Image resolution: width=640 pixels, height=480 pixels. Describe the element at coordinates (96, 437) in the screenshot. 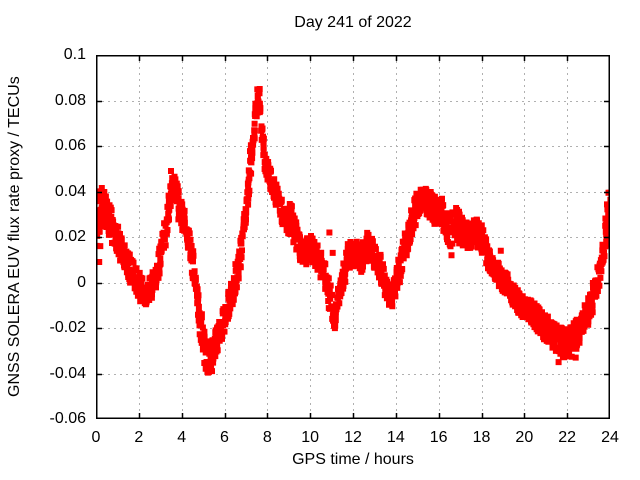

I see `x-tick-label: 0` at that location.